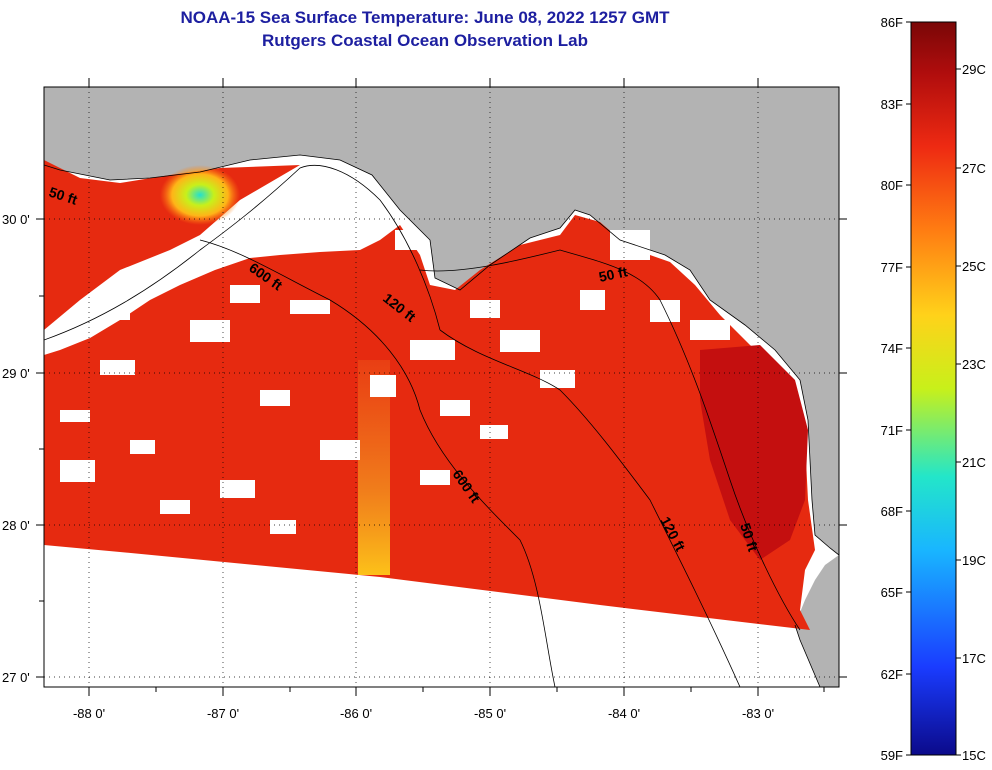 The image size is (992, 770). I want to click on latitude-label: 28 0', so click(16, 525).